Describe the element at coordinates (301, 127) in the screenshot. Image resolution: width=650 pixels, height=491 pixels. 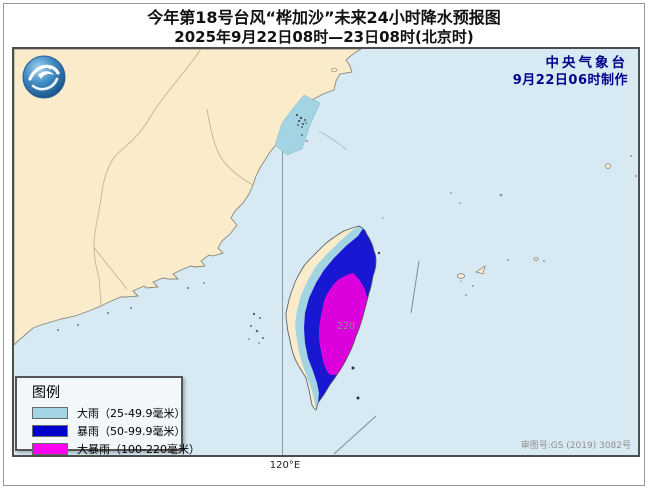
I see `island-cluster` at that location.